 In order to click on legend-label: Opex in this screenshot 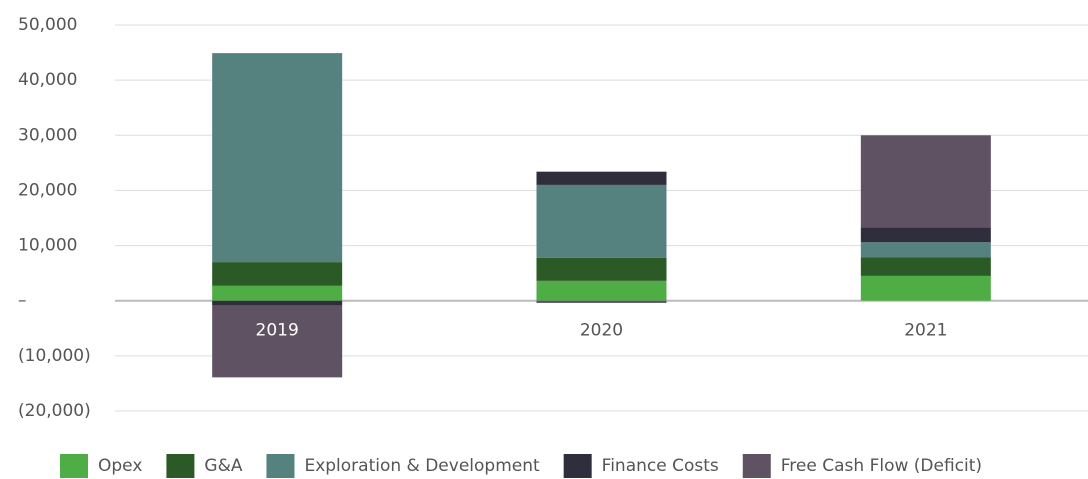, I will do `click(120, 466)`.